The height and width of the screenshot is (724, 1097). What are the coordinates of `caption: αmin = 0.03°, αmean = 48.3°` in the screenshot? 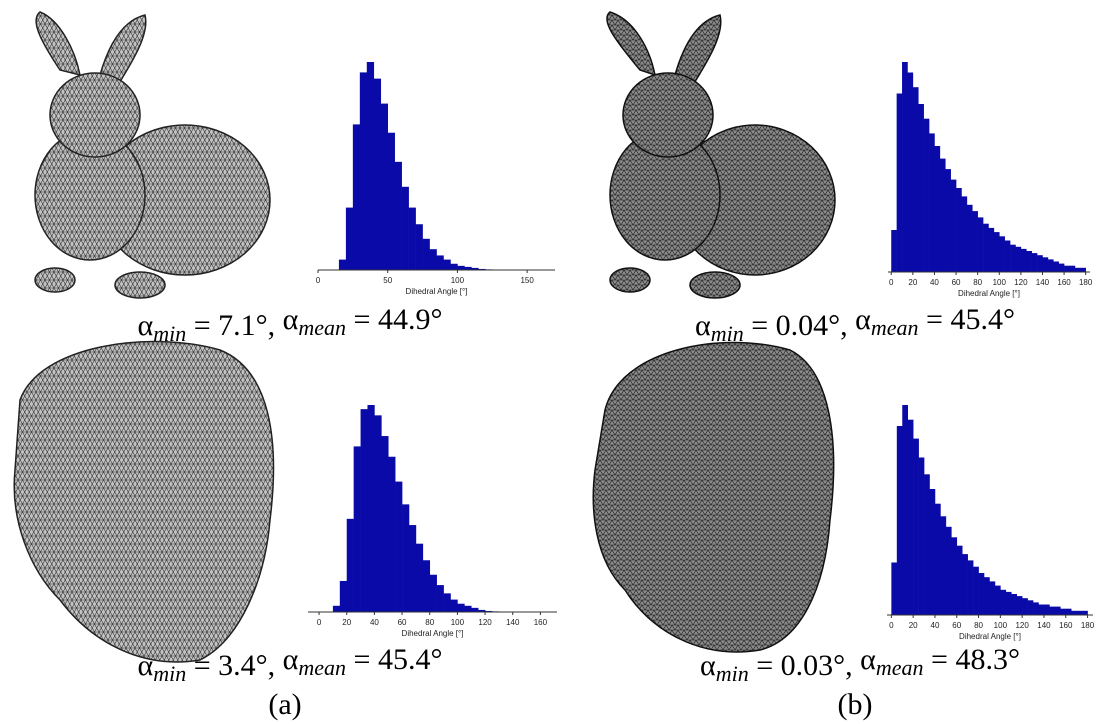 It's located at (860, 664).